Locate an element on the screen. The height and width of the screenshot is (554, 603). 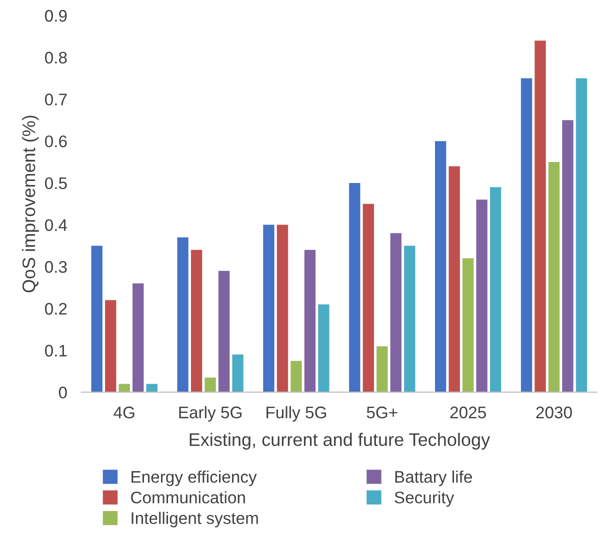
y-tick-label: 0.7 is located at coordinates (56, 100).